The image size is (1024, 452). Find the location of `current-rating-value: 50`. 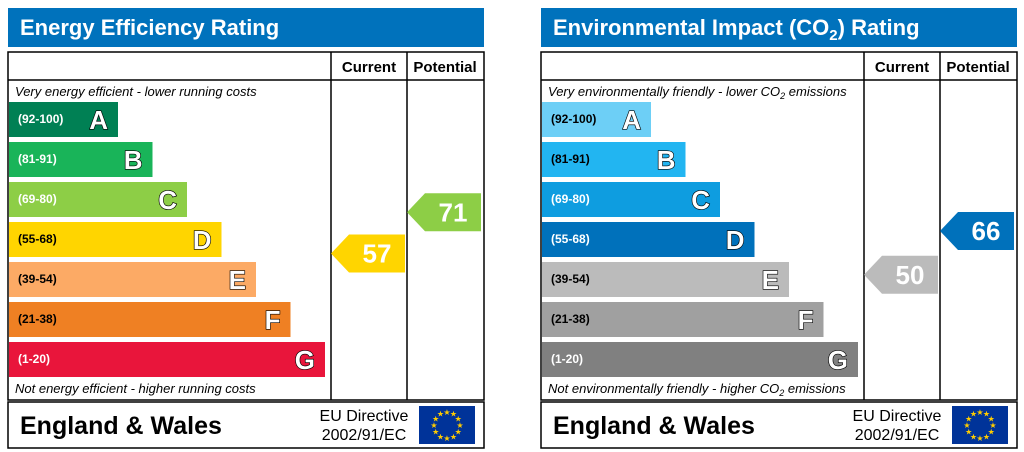

current-rating-value: 50 is located at coordinates (910, 275).